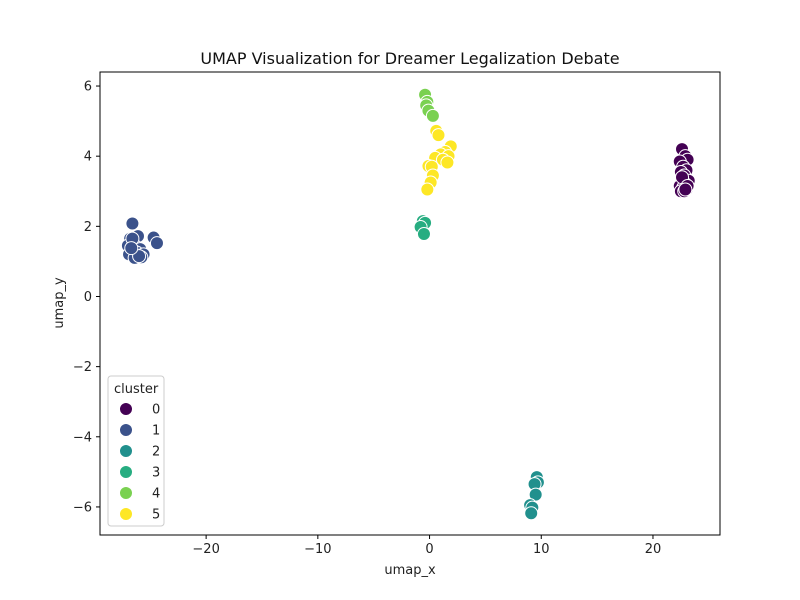  What do you see at coordinates (136, 389) in the screenshot?
I see `legend-title: cluster` at bounding box center [136, 389].